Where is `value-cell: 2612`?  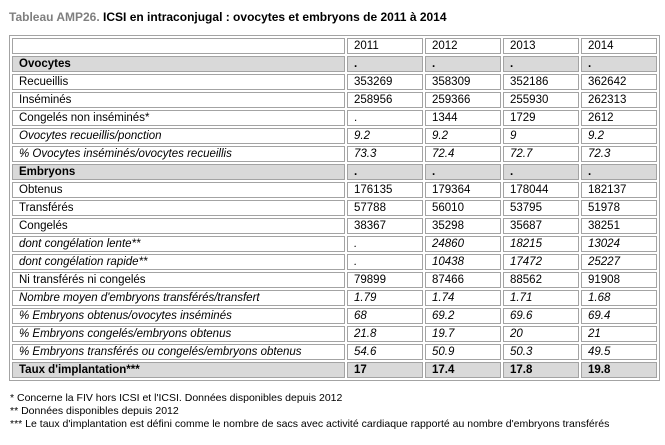 value-cell: 2612 is located at coordinates (619, 118).